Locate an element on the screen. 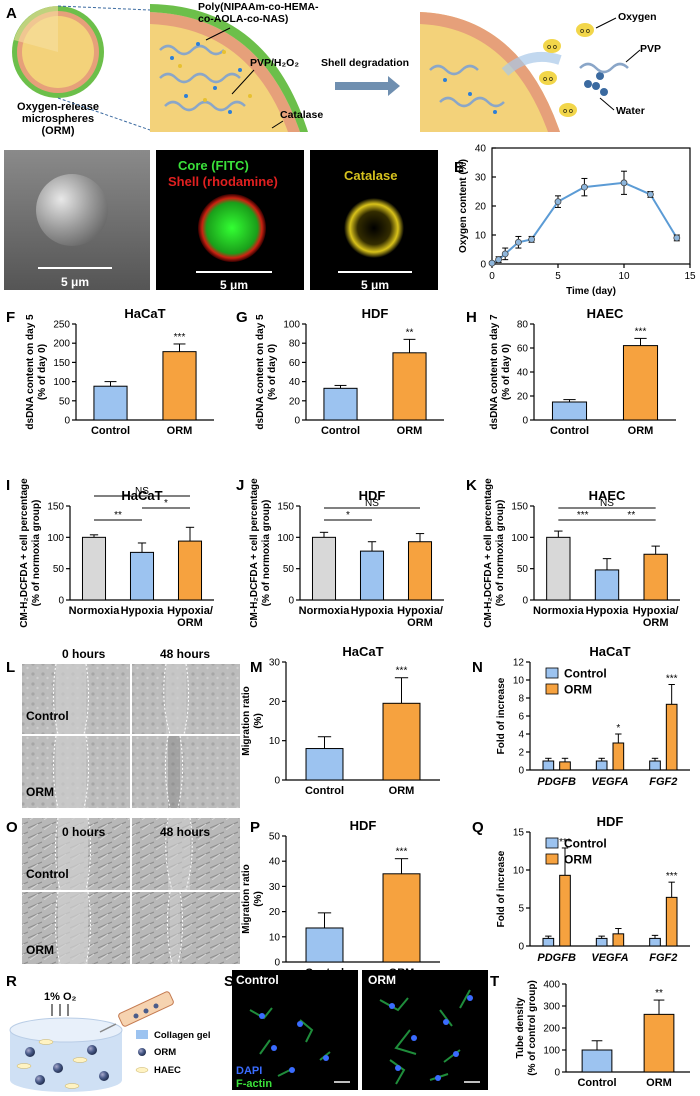 The height and width of the screenshot is (1096, 700). x-tick-label: 15 is located at coordinates (690, 276).